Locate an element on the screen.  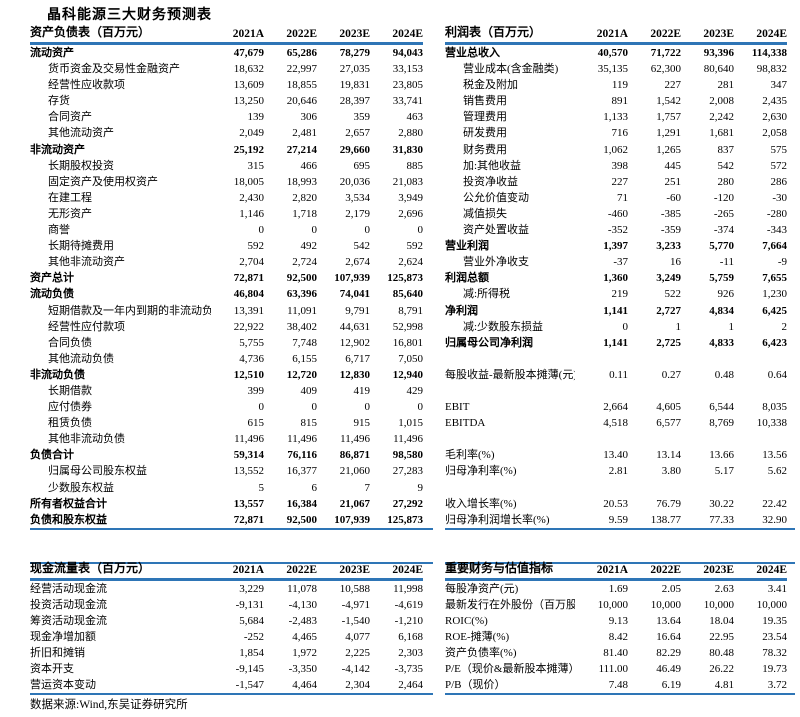
row-value: -1,547 is located at coordinates (249, 685).